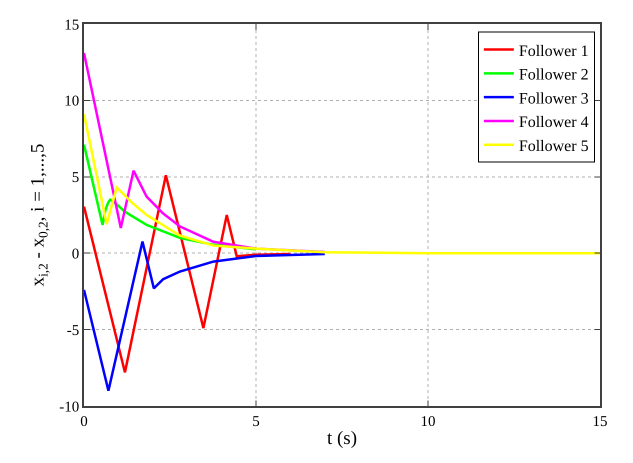 The height and width of the screenshot is (463, 633). What do you see at coordinates (69, 407) in the screenshot?
I see `y-tick-label: -10` at bounding box center [69, 407].